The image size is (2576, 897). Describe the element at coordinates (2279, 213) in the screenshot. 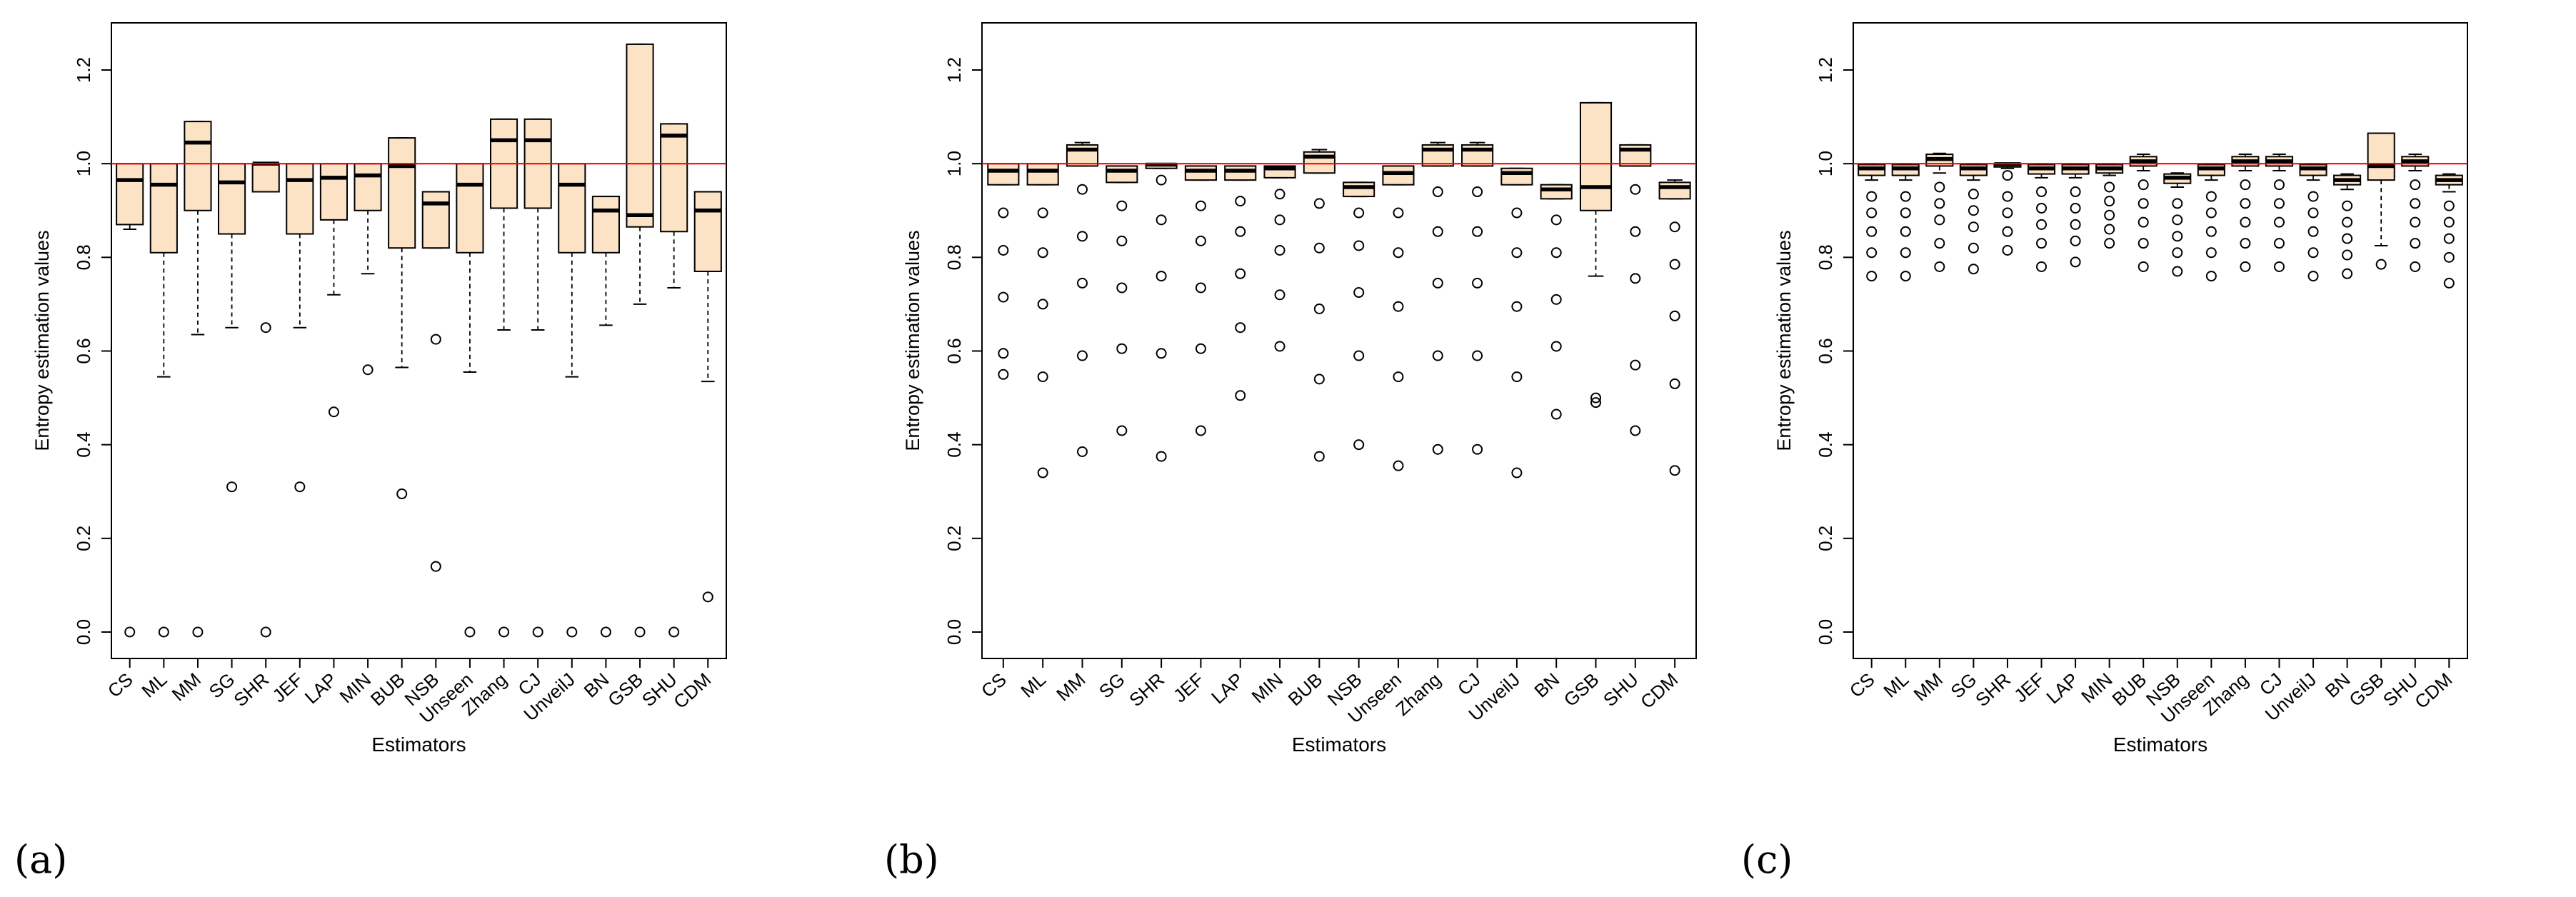

I see `box-cj` at that location.